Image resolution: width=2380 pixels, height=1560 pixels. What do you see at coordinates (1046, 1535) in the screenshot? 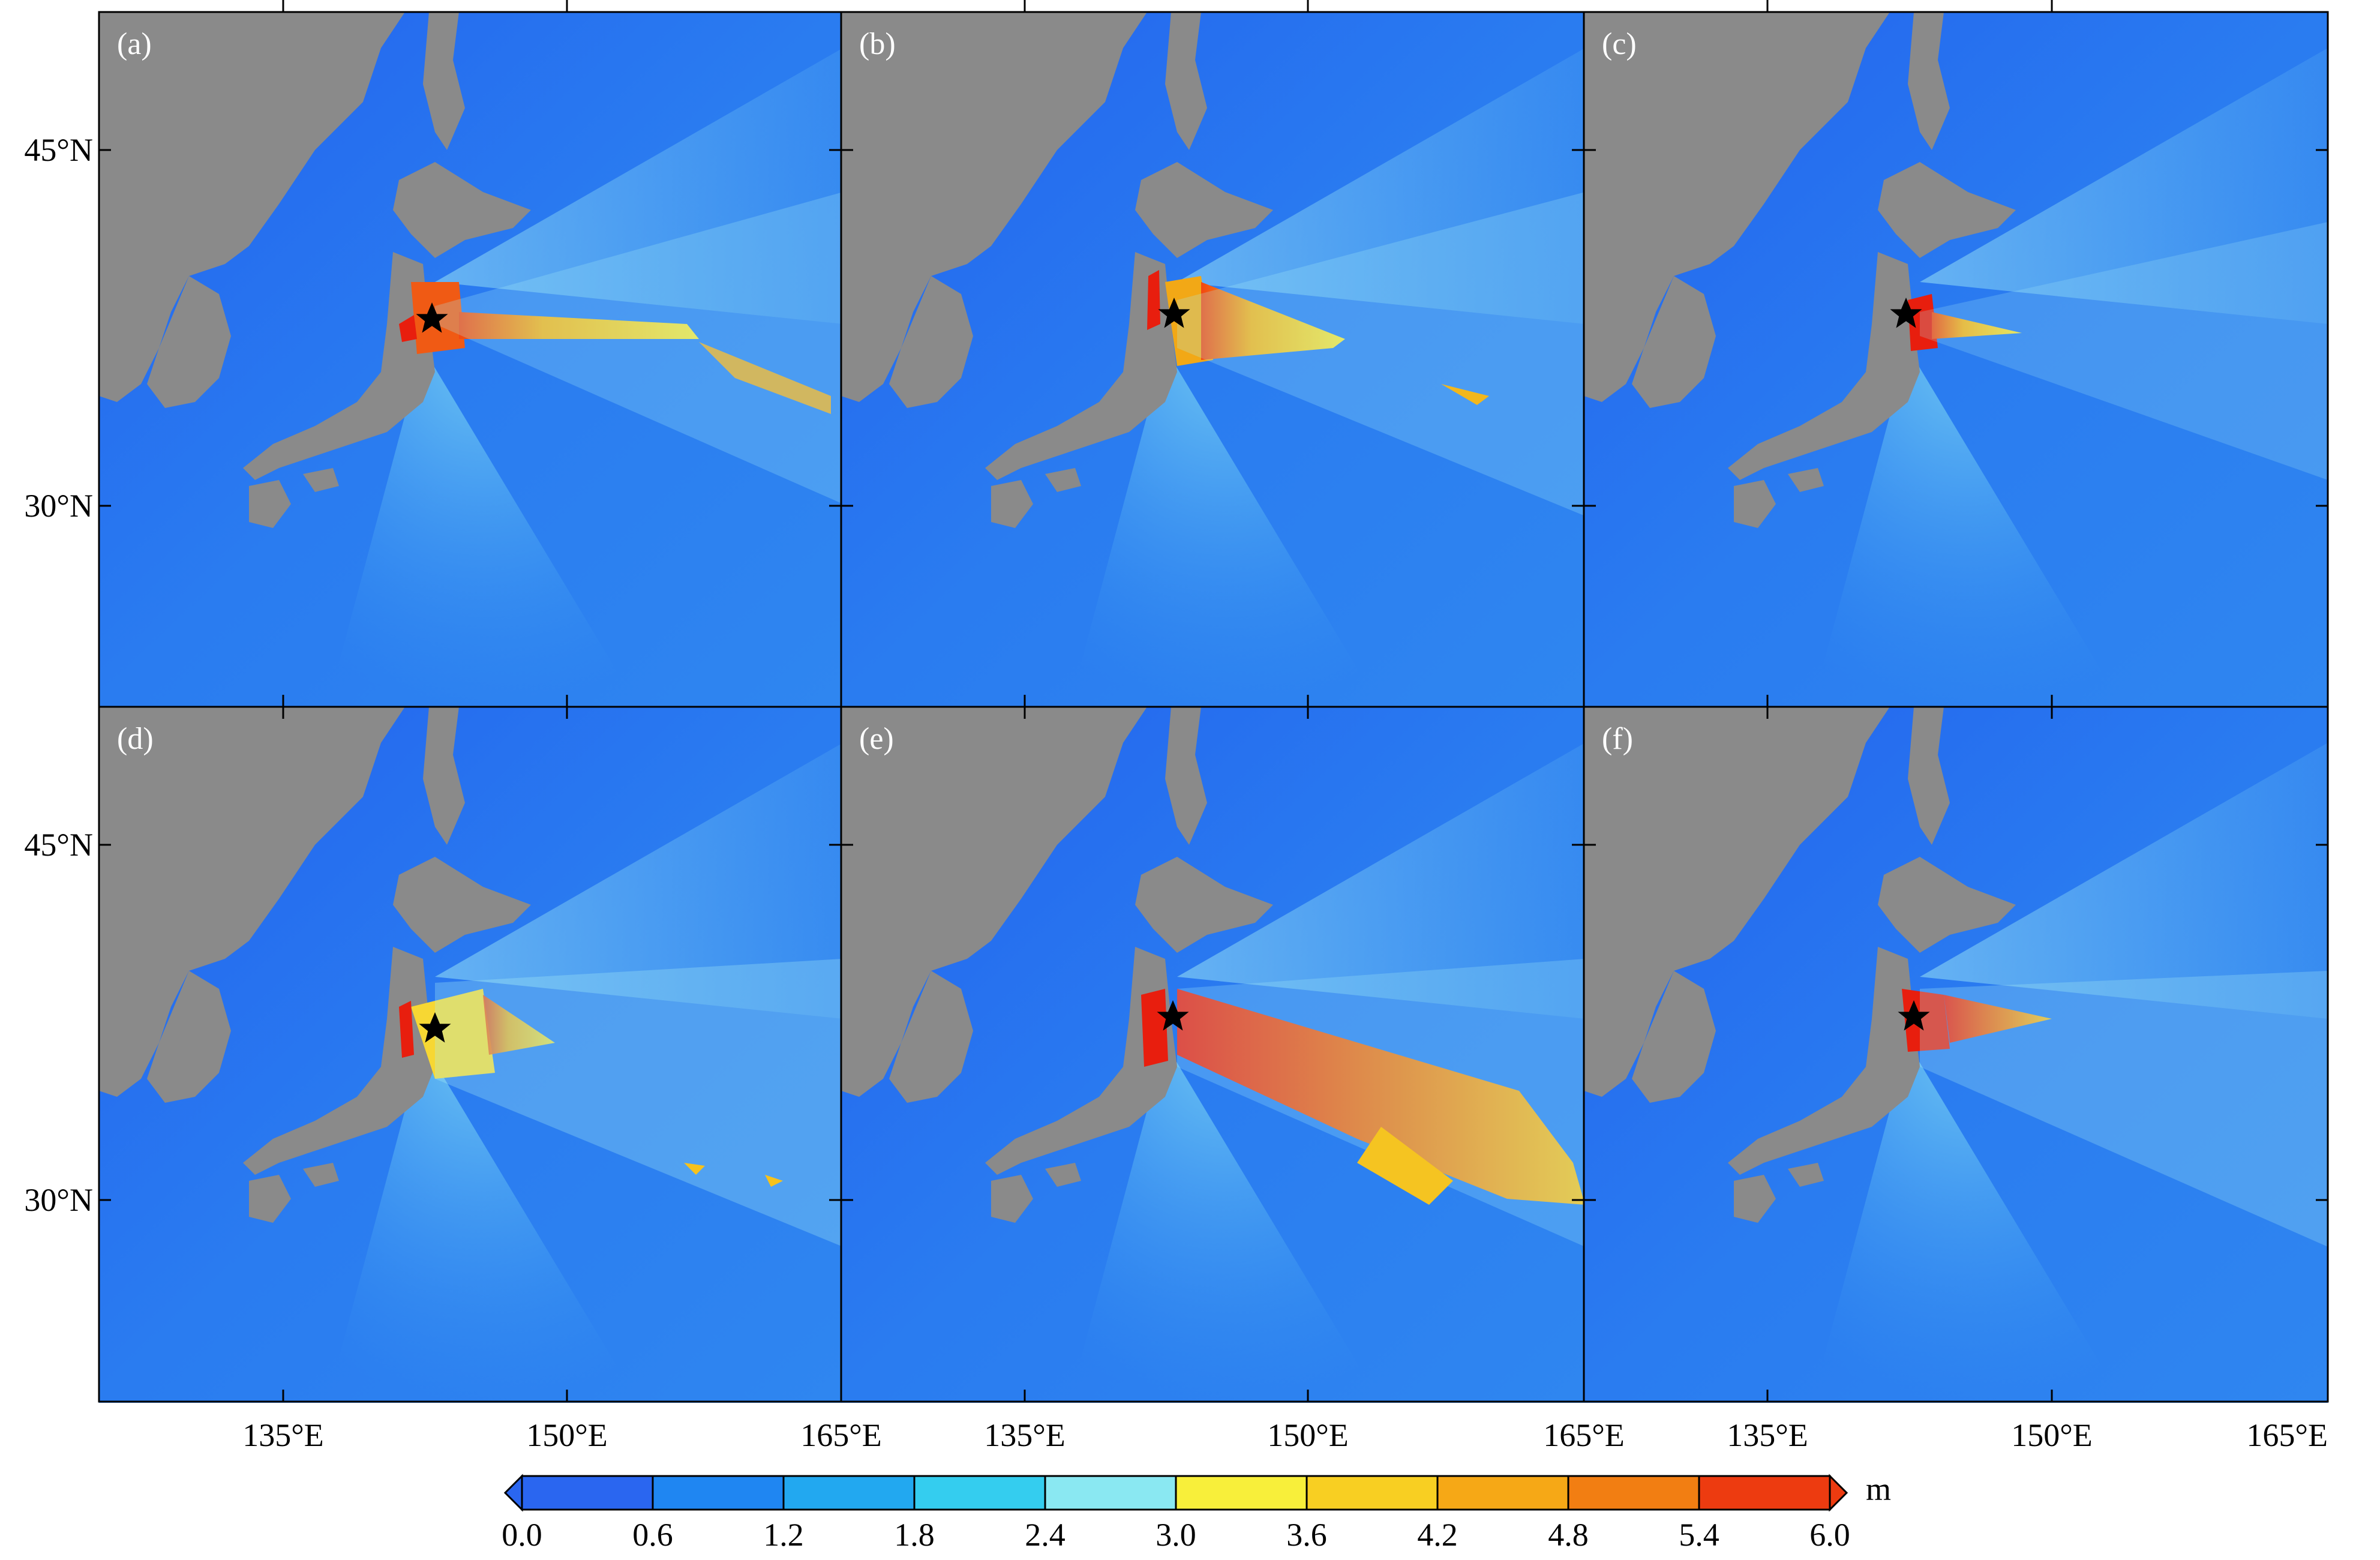
I see `colorbar-tick-label: 2.4` at bounding box center [1046, 1535].